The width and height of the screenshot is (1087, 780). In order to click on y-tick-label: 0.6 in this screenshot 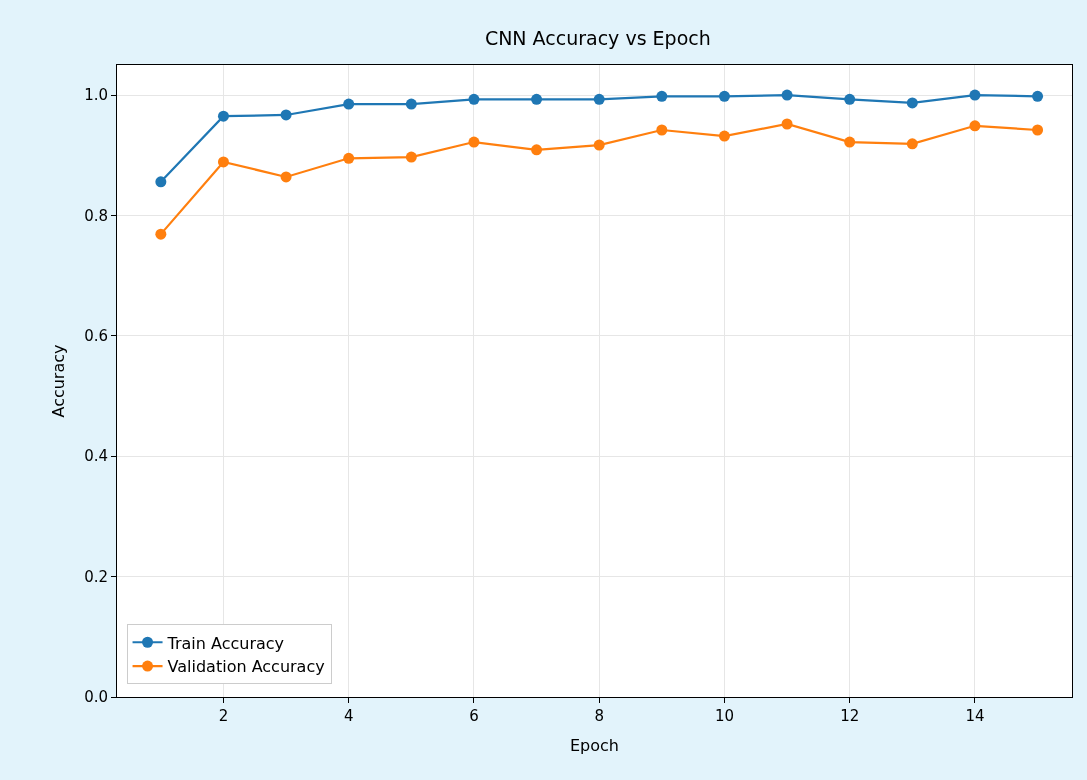, I will do `click(96, 336)`.